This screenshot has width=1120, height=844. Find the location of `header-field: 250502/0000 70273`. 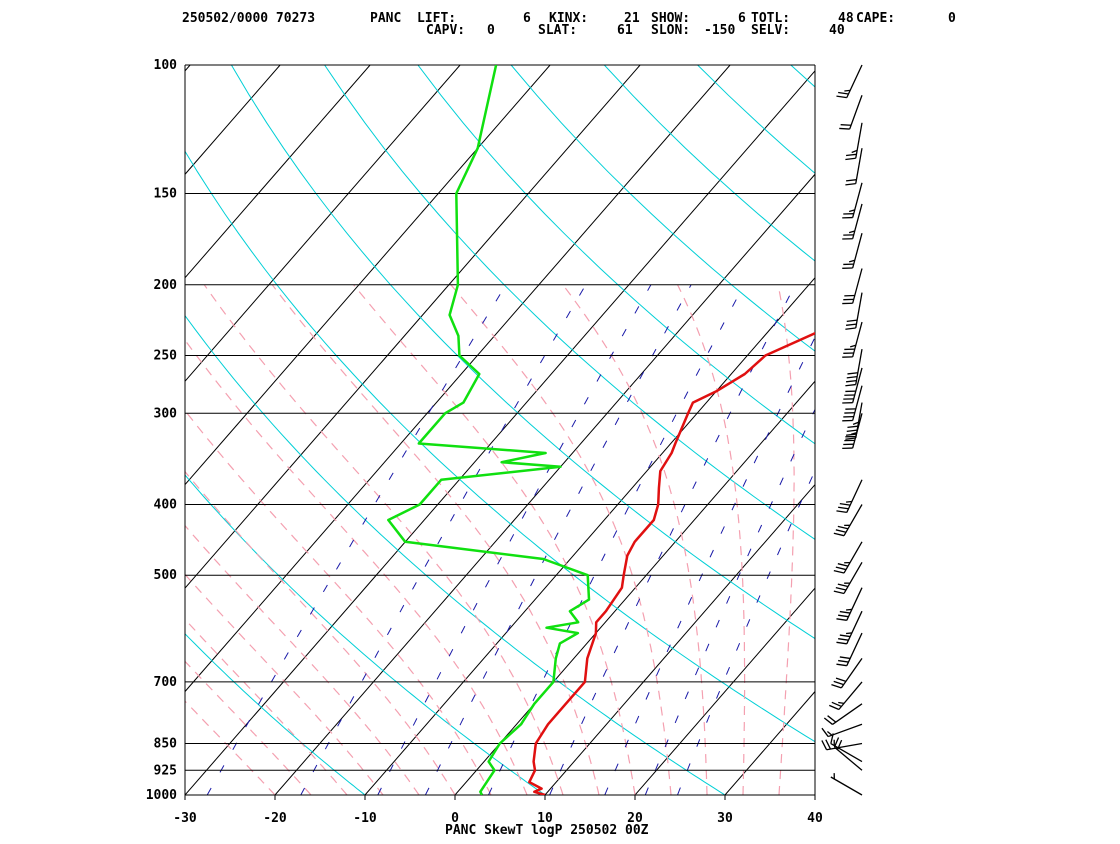

header-field: 250502/0000 70273 is located at coordinates (248, 18).